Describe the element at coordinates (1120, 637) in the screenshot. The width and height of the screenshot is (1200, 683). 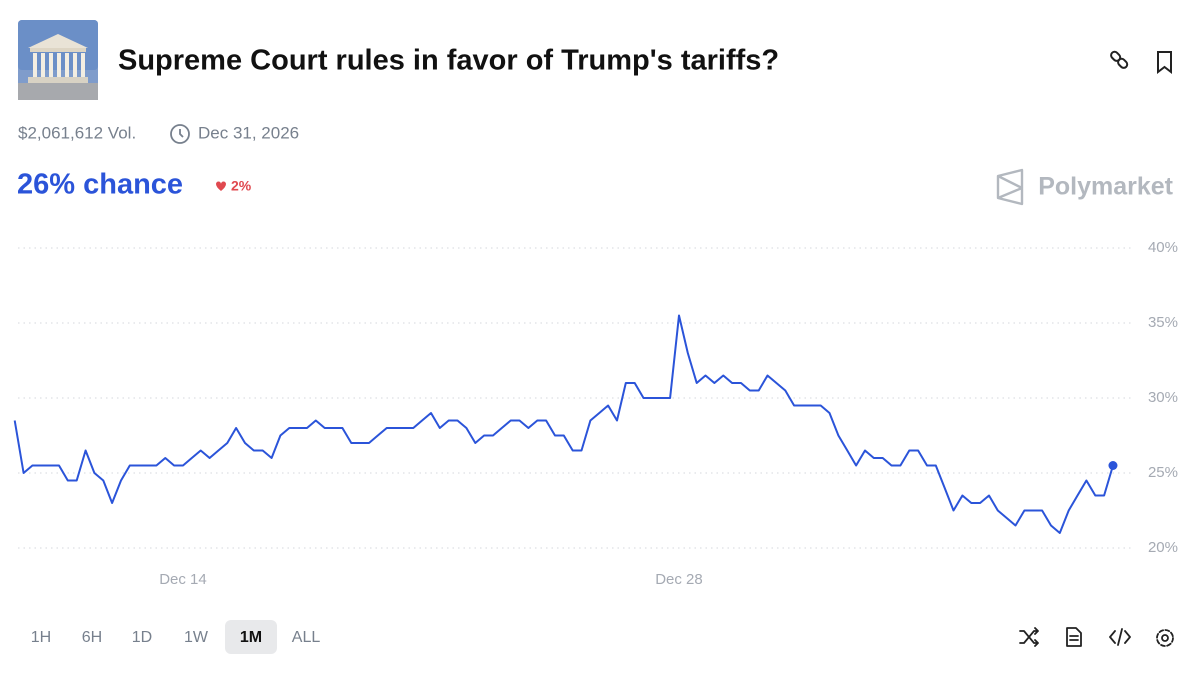
I see `code-icon` at that location.